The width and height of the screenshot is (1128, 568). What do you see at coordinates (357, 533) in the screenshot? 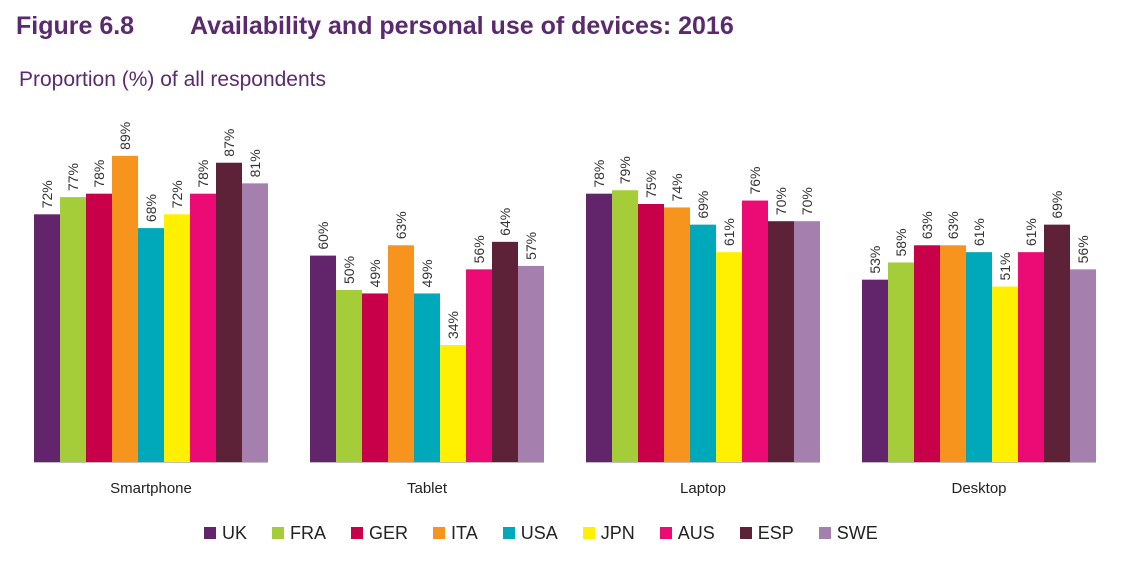
I see `legend-swatch-ger` at bounding box center [357, 533].